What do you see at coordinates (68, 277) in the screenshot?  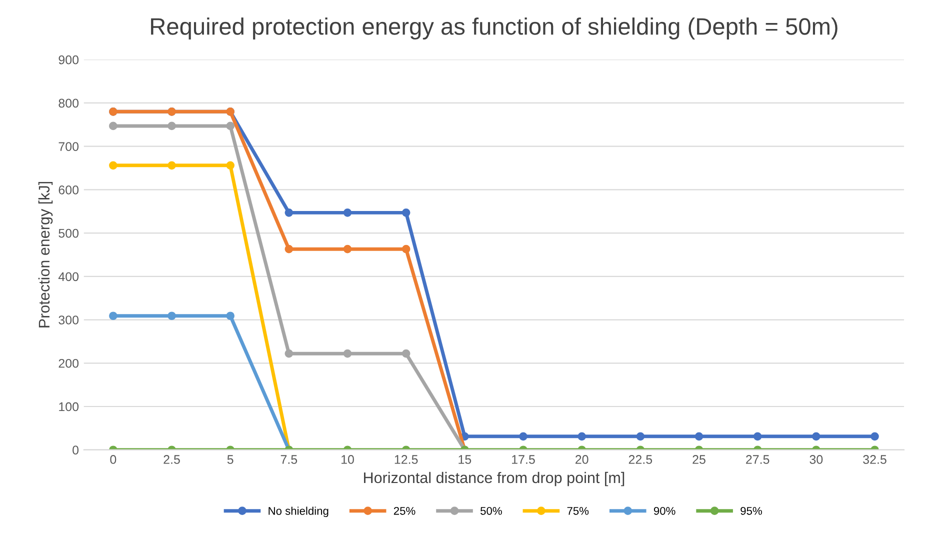 I see `y-tick-label: 400` at bounding box center [68, 277].